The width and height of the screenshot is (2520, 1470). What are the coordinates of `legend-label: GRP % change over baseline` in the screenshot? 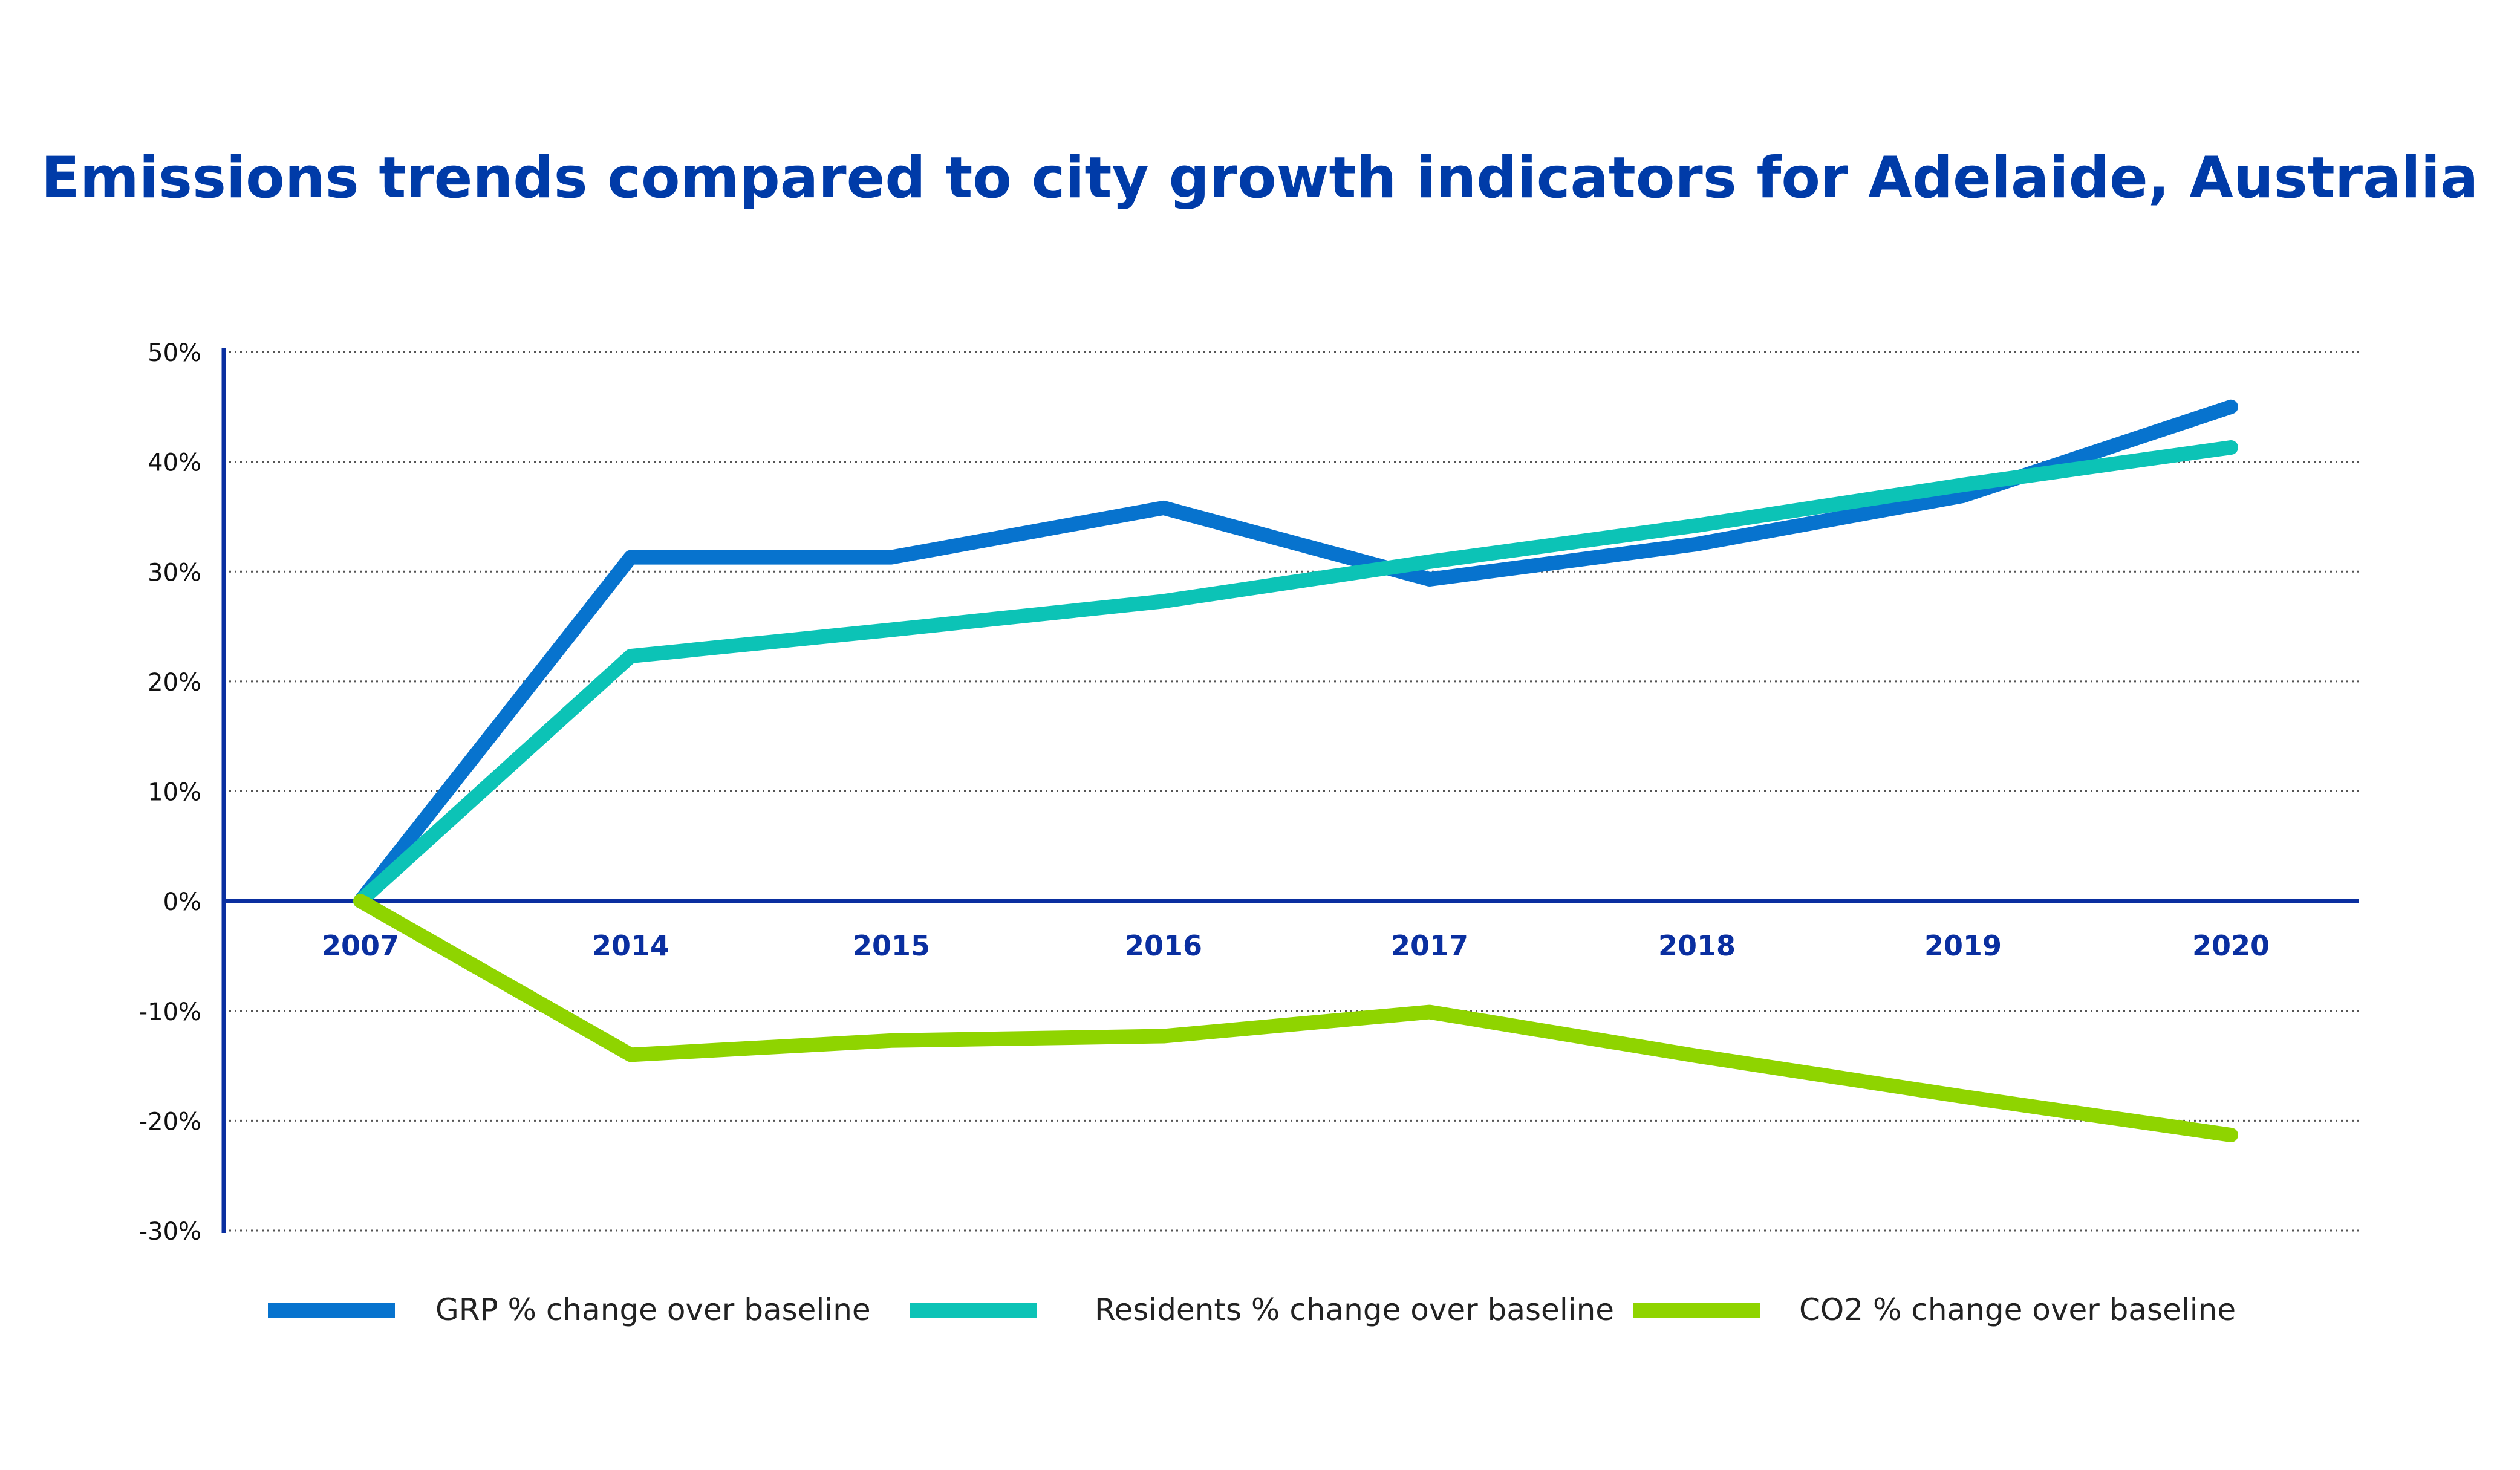 It's located at (653, 1309).